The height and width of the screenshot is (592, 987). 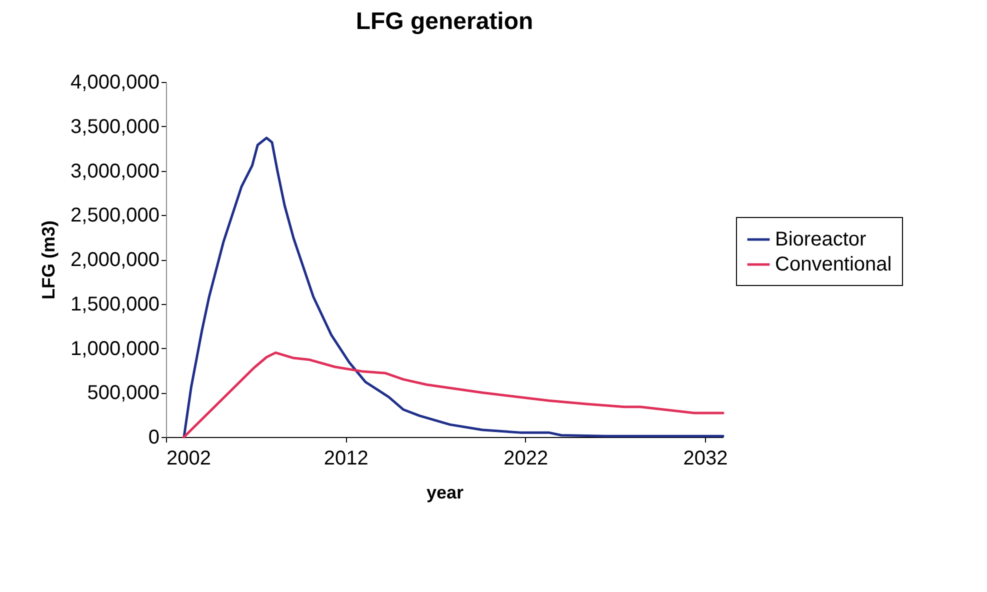 What do you see at coordinates (833, 265) in the screenshot?
I see `legend-label: Conventional` at bounding box center [833, 265].